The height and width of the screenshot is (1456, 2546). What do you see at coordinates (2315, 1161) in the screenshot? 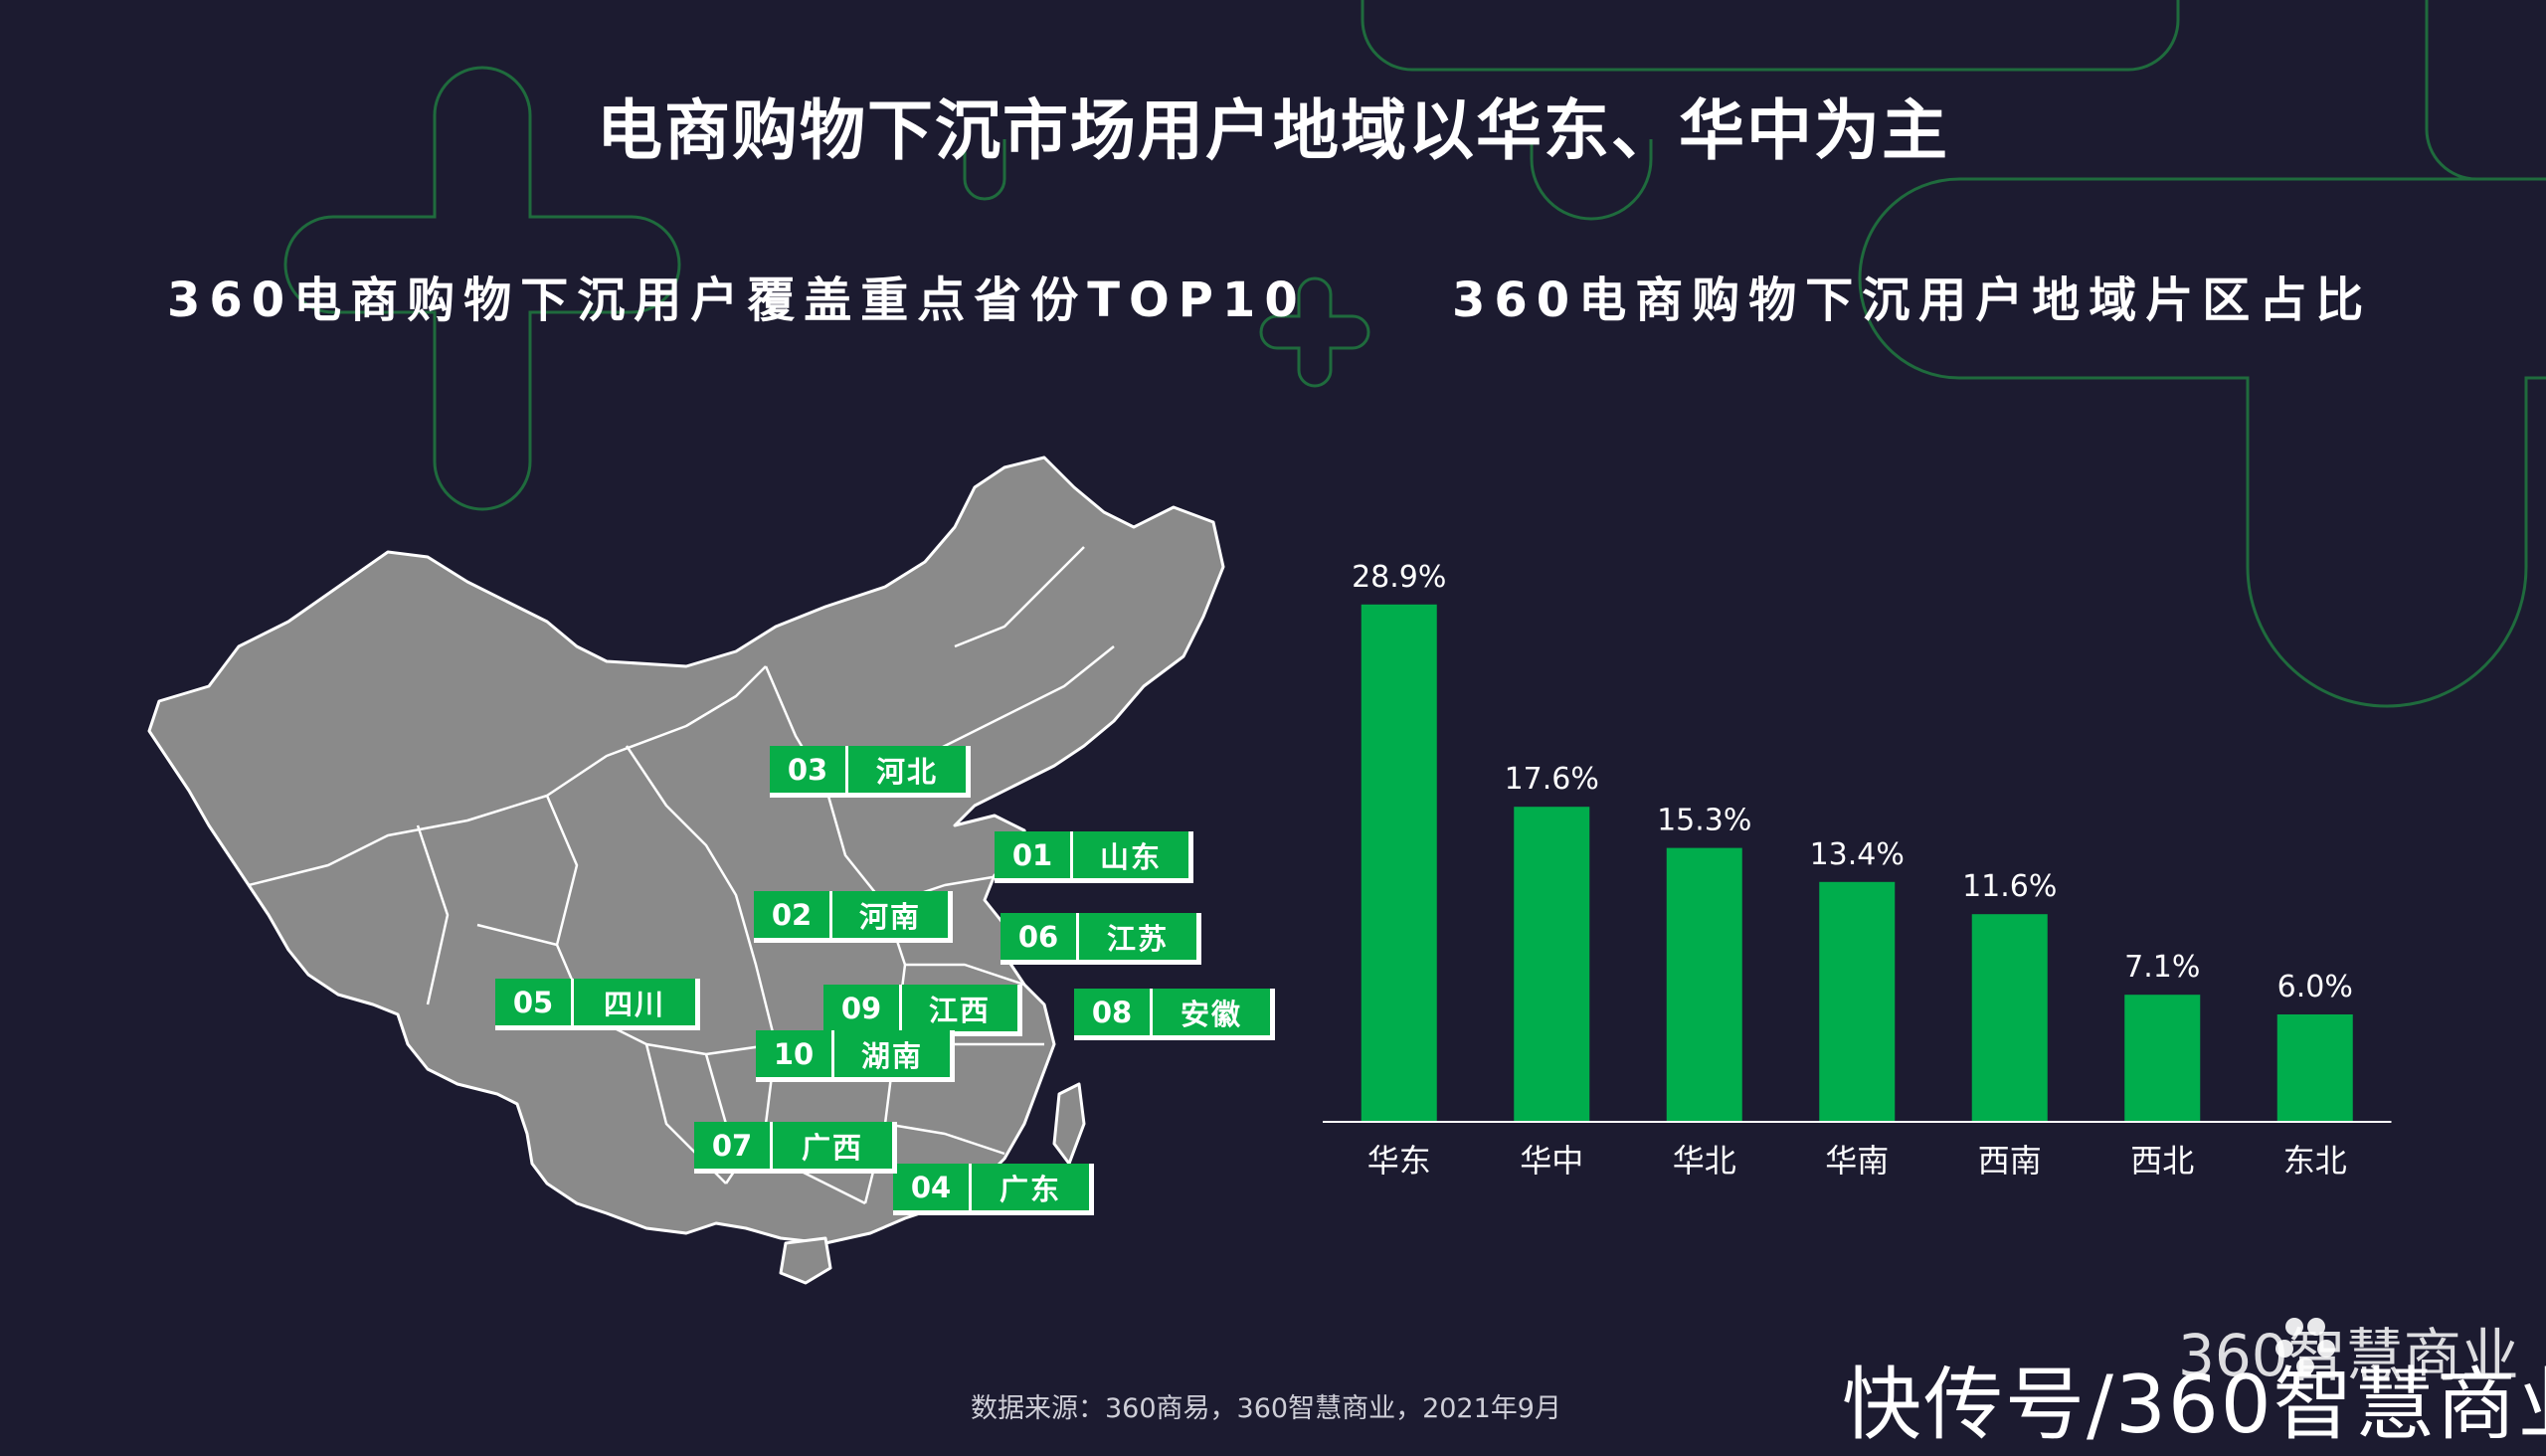
I see `x-tick-label: 东北` at bounding box center [2315, 1161].